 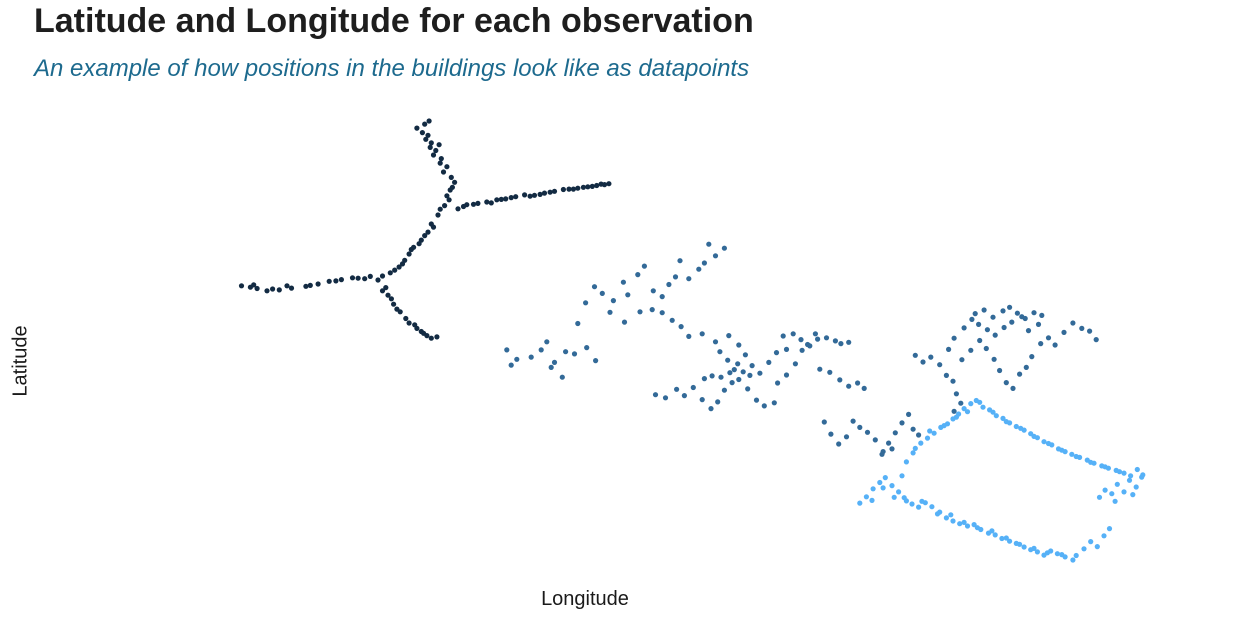 I want to click on y-axis-label-box: Latitude, so click(x=21, y=360).